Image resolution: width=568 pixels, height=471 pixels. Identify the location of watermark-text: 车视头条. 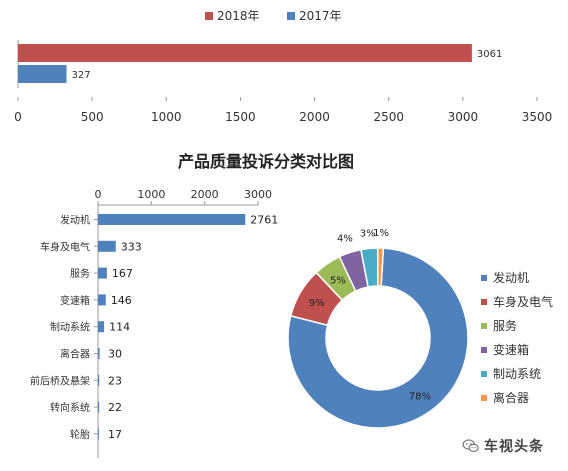
(514, 447).